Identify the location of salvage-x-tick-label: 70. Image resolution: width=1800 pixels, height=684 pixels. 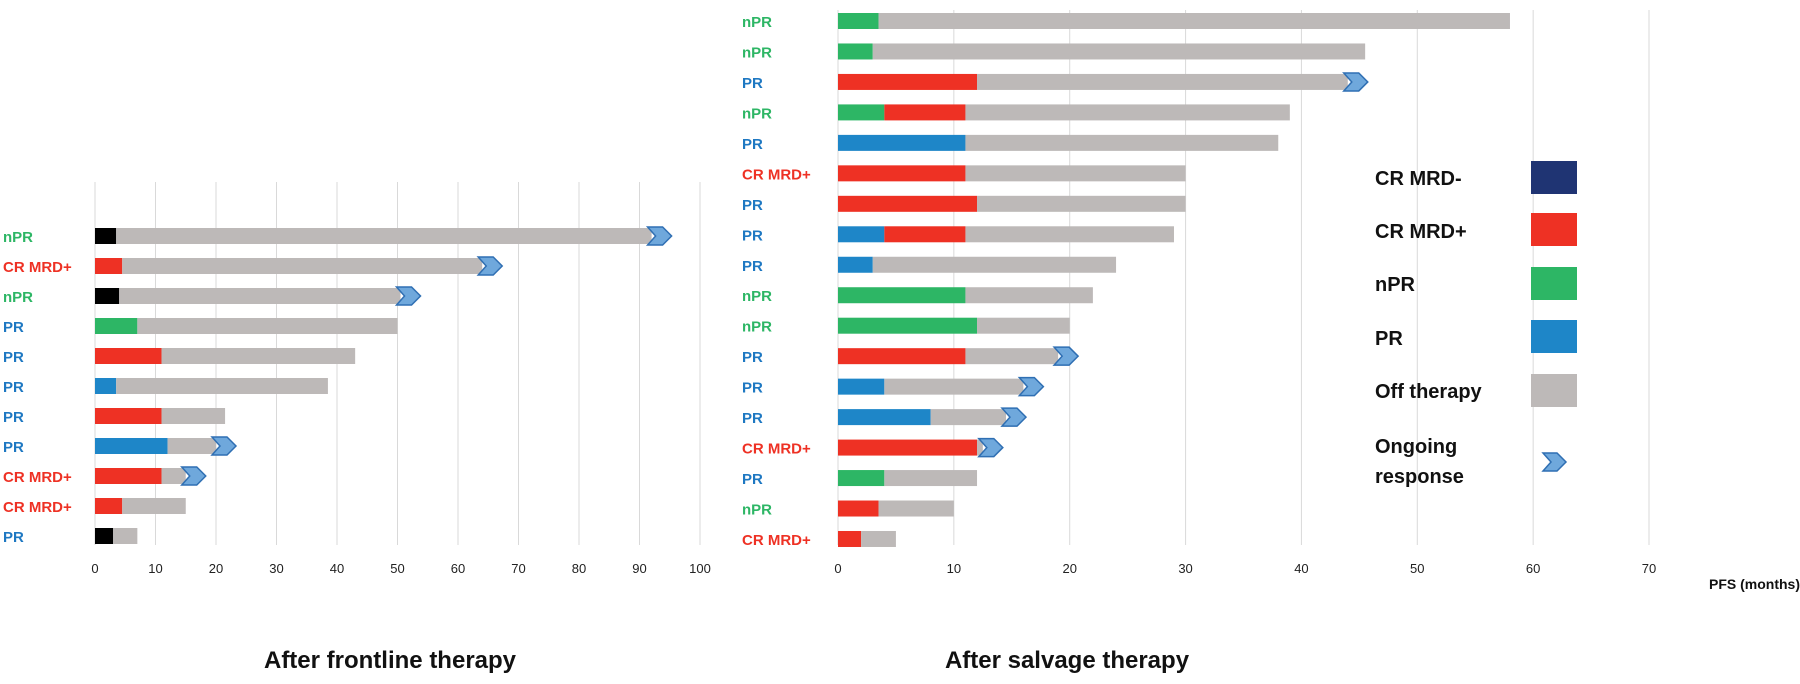
(1649, 568).